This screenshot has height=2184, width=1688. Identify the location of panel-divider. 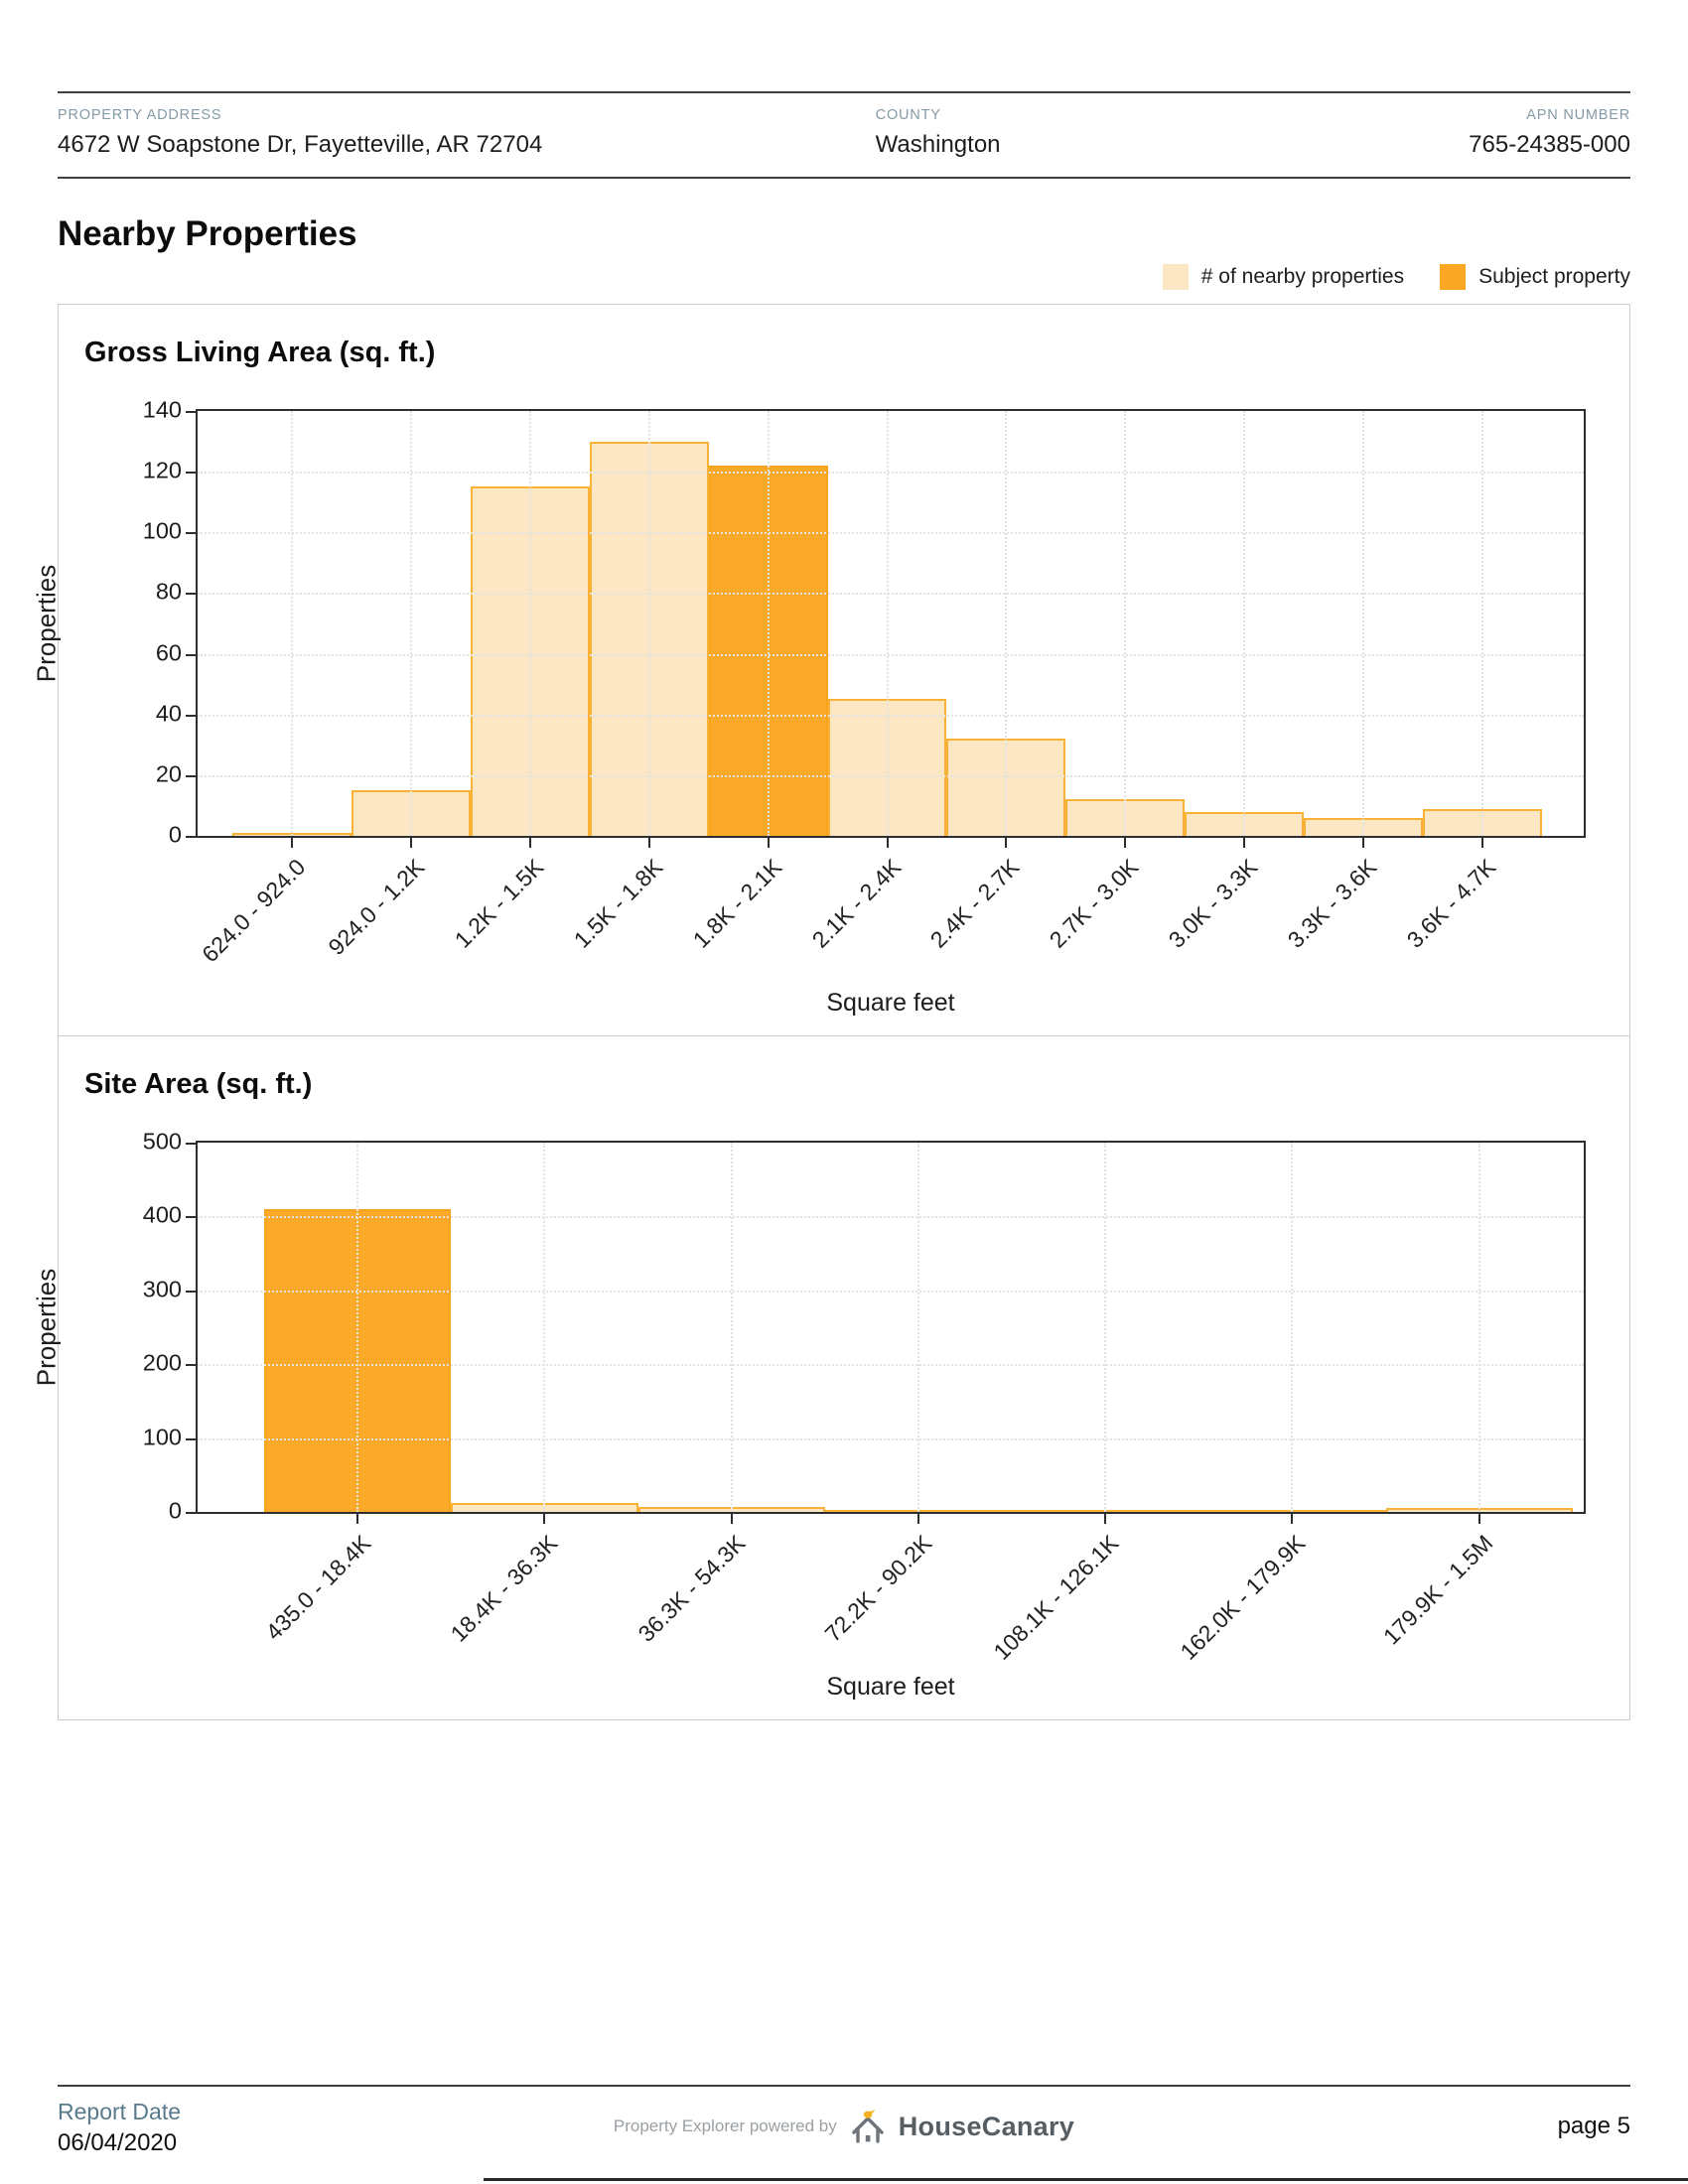
(844, 1035).